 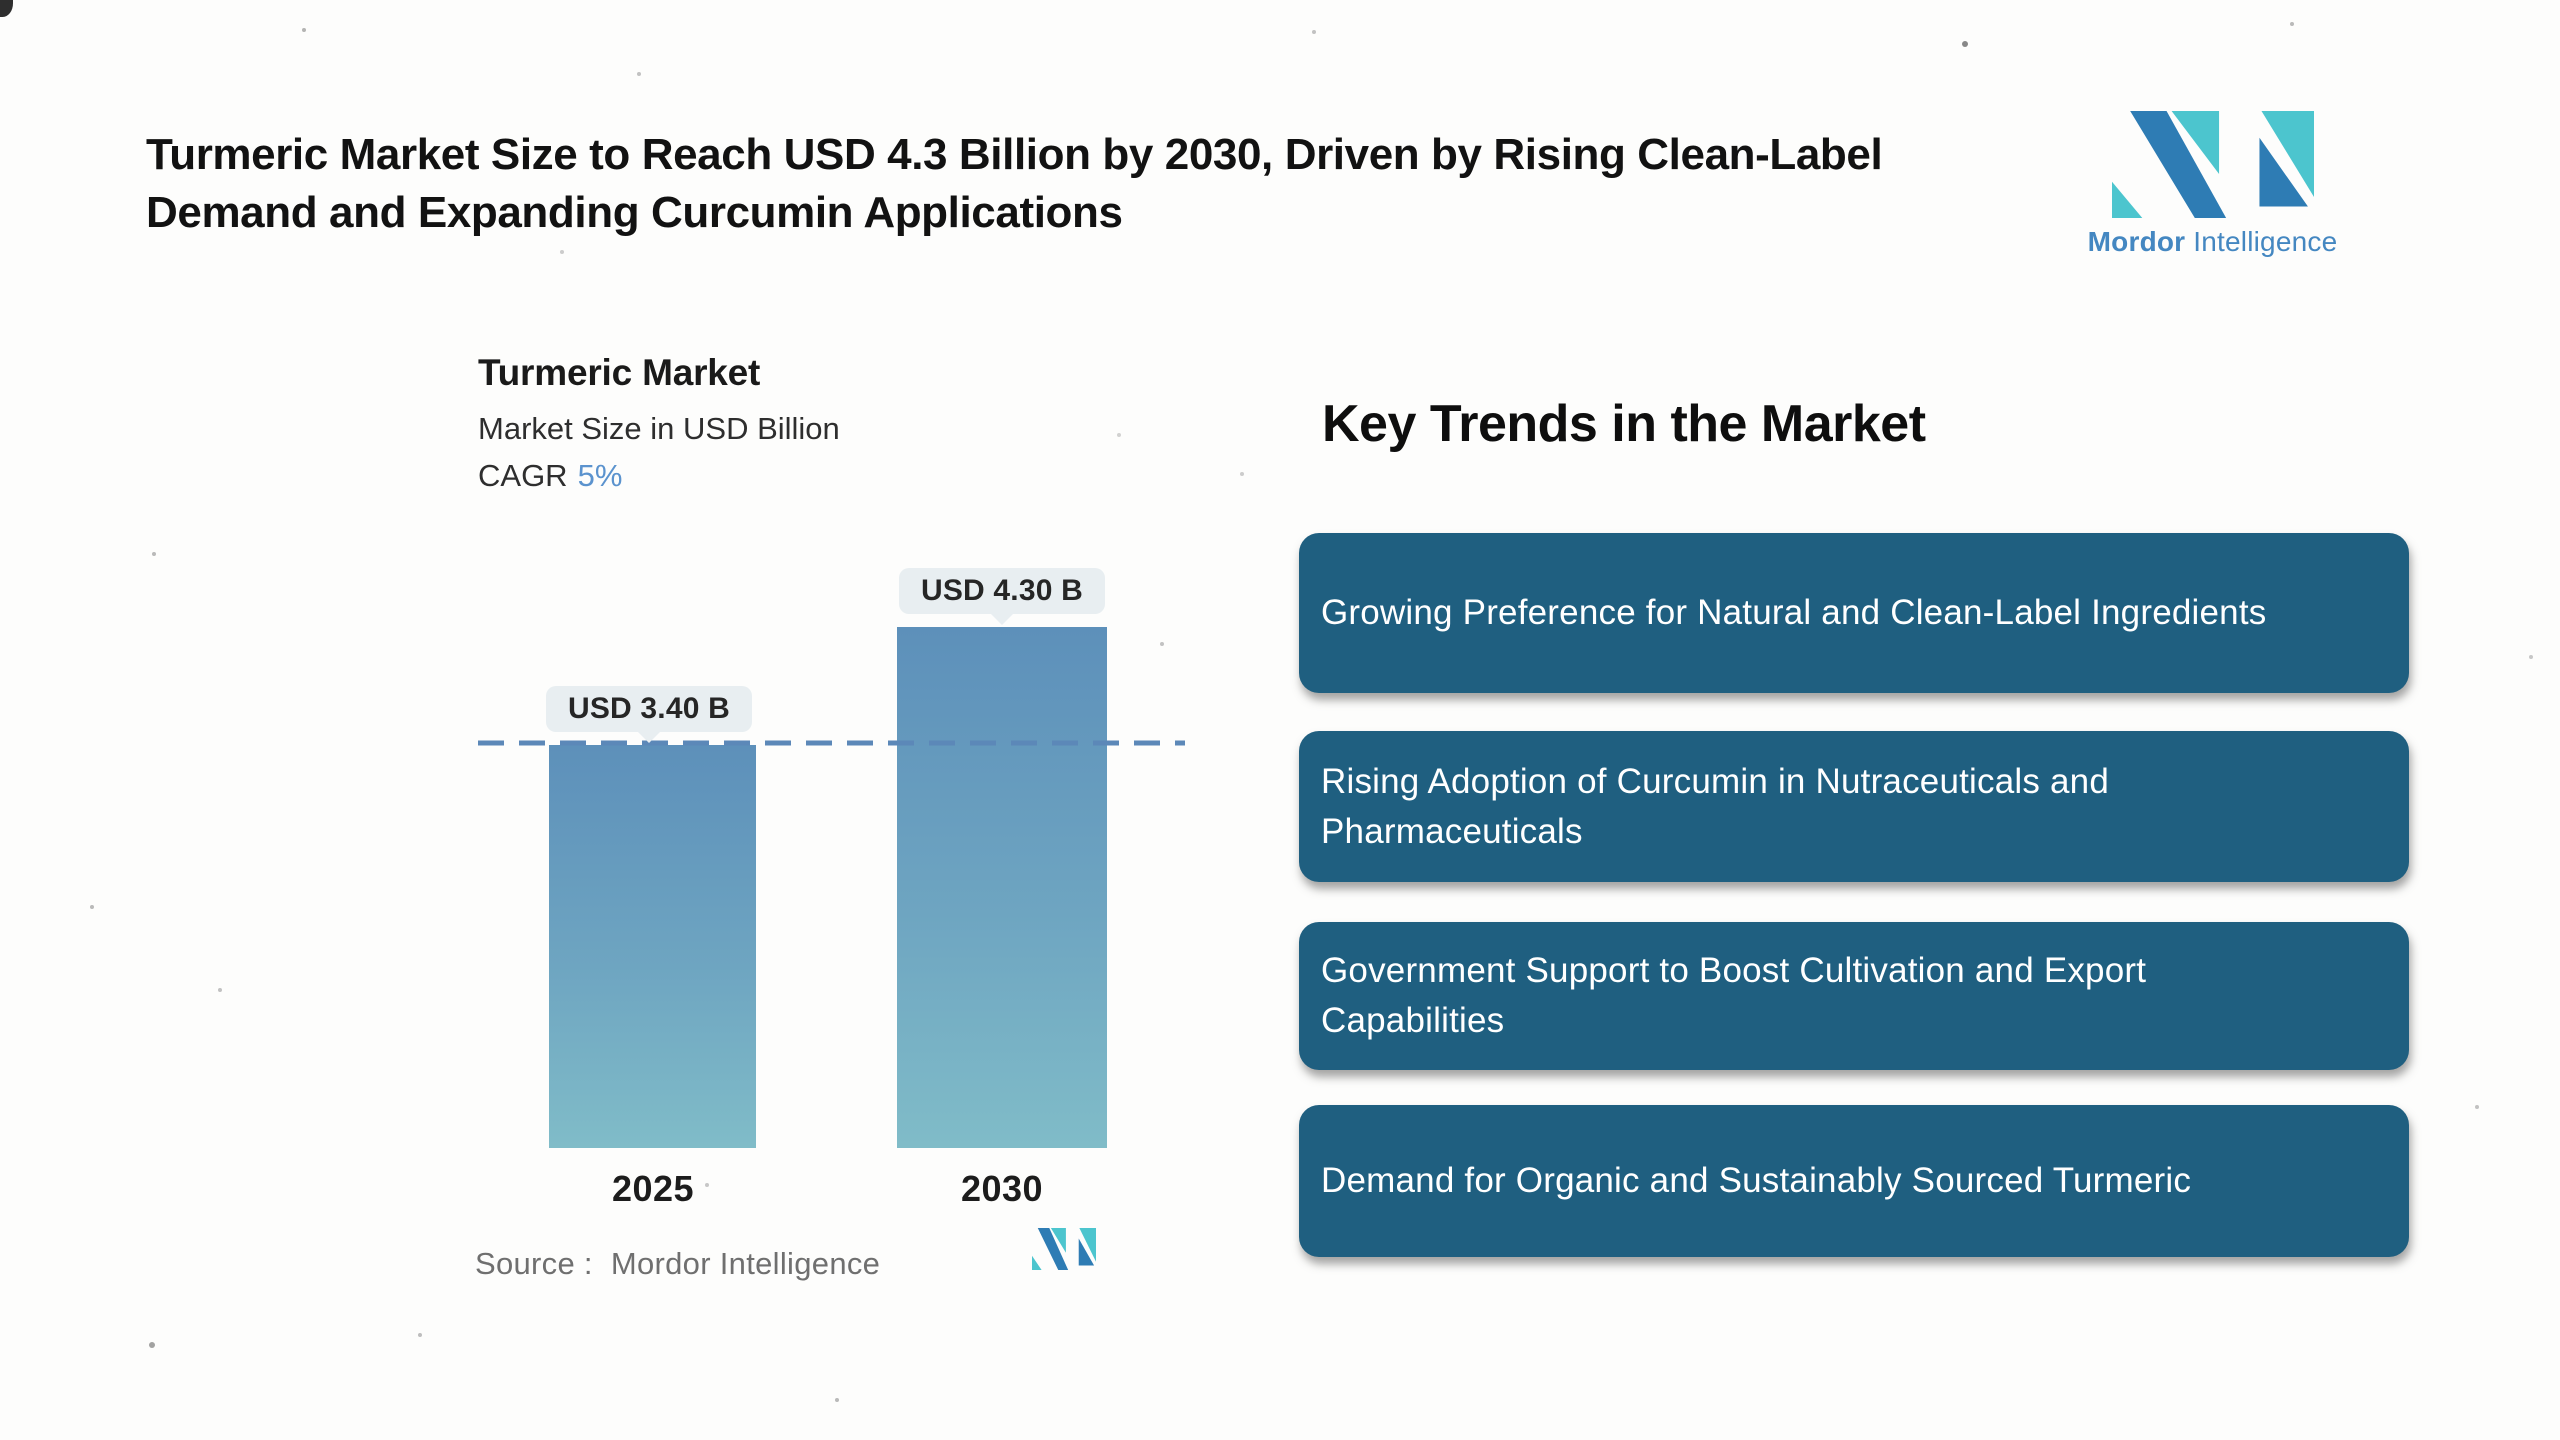 I want to click on brand-wordmark-bold: Mordor, so click(x=2136, y=241).